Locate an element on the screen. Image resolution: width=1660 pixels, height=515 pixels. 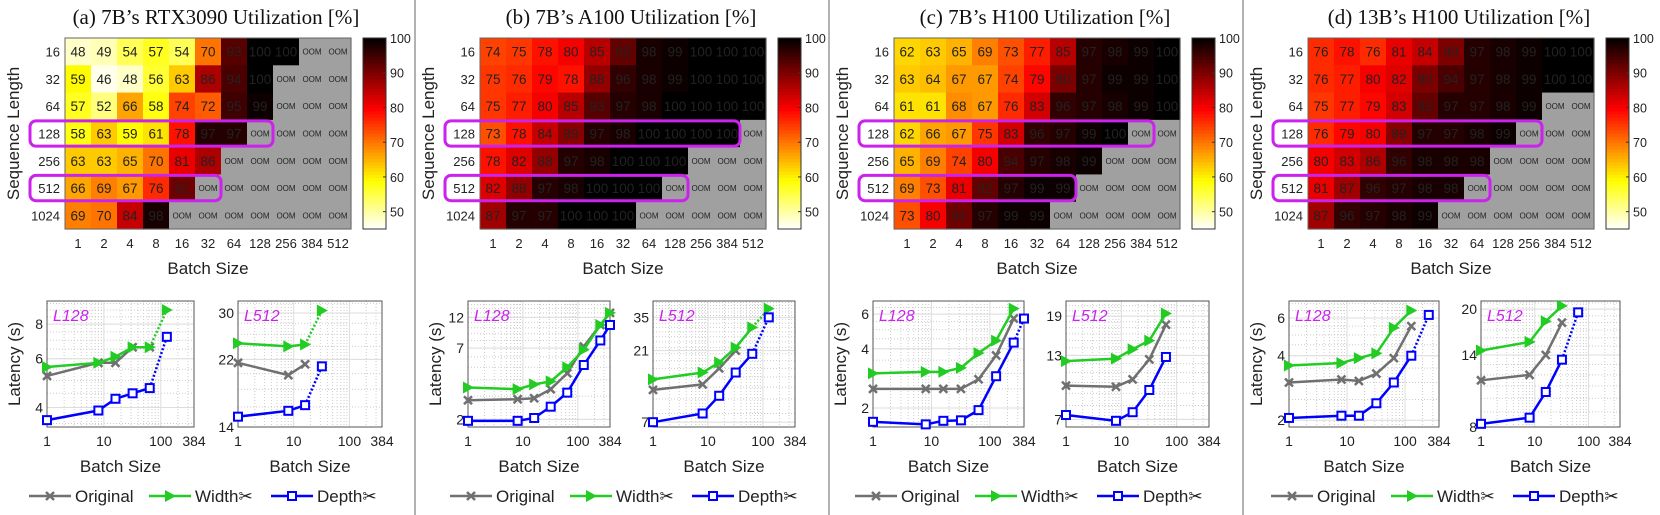
col-tick-label: 64 is located at coordinates (1477, 243).